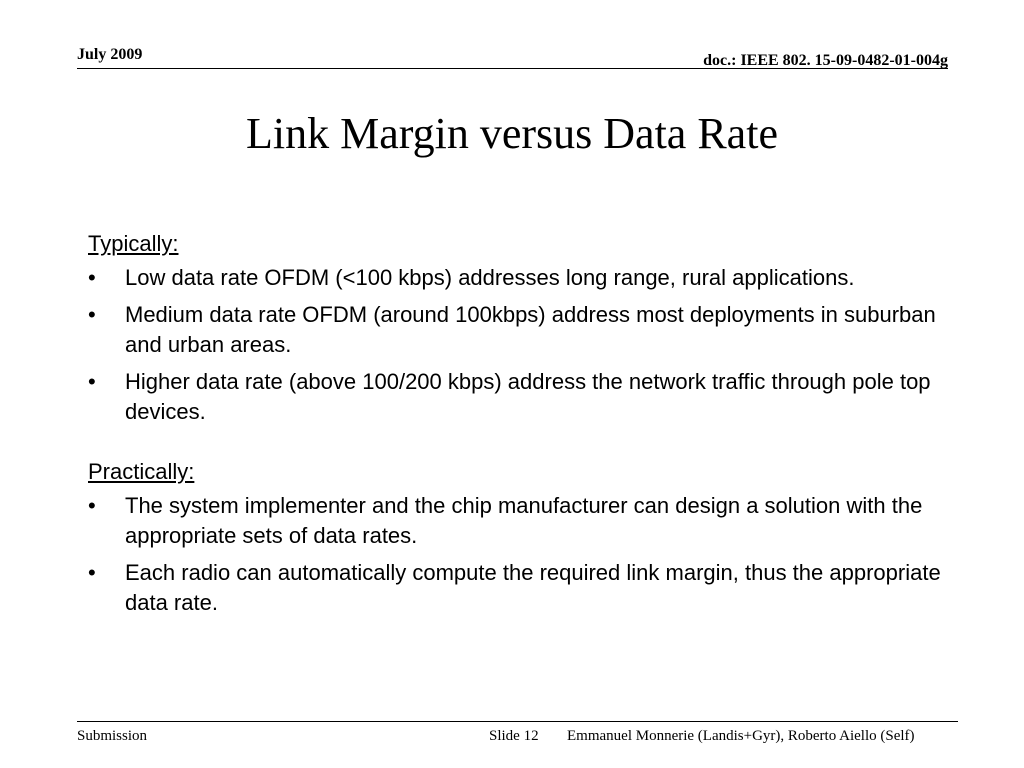  Describe the element at coordinates (512, 68) in the screenshot. I see `header-divider` at that location.